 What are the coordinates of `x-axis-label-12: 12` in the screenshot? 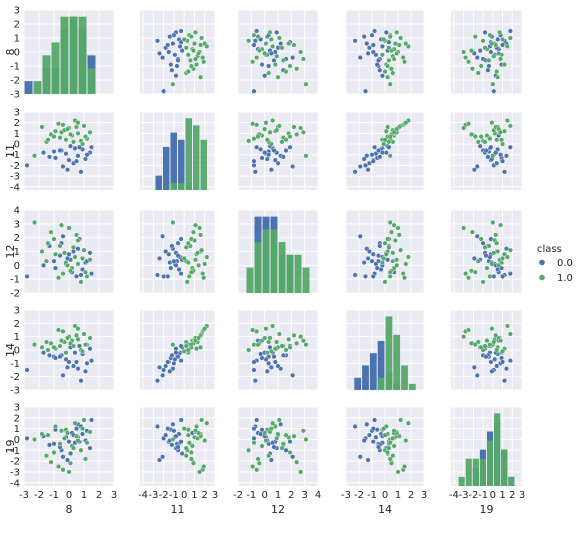 It's located at (278, 509).